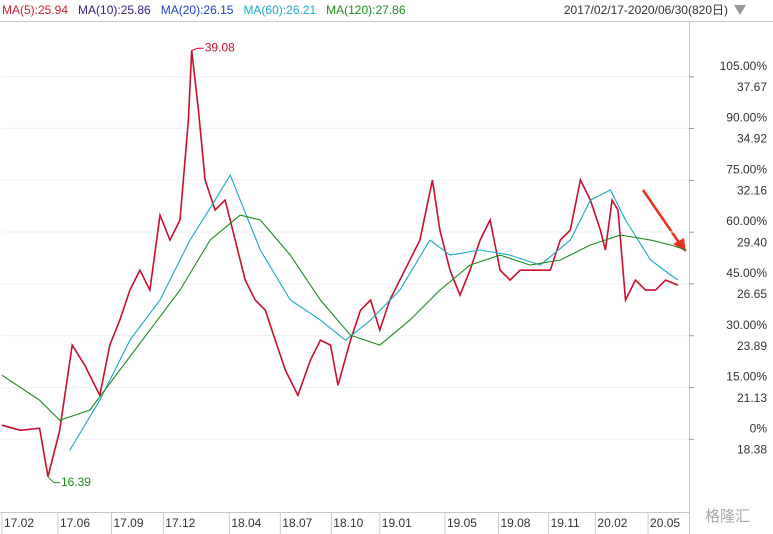 Image resolution: width=773 pixels, height=534 pixels. Describe the element at coordinates (746, 273) in the screenshot. I see `percent-tick-label: 45.00%` at that location.